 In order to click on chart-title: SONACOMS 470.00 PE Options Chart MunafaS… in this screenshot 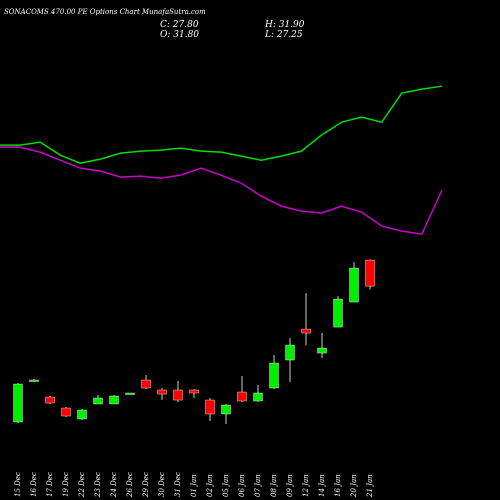, I will do `click(105, 12)`.